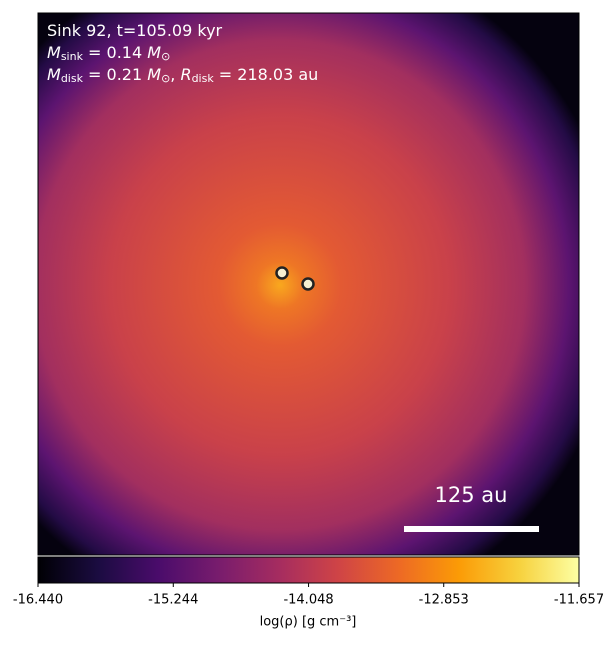 This screenshot has height=648, width=615. Describe the element at coordinates (579, 600) in the screenshot. I see `x-tick-label: -11.657` at that location.